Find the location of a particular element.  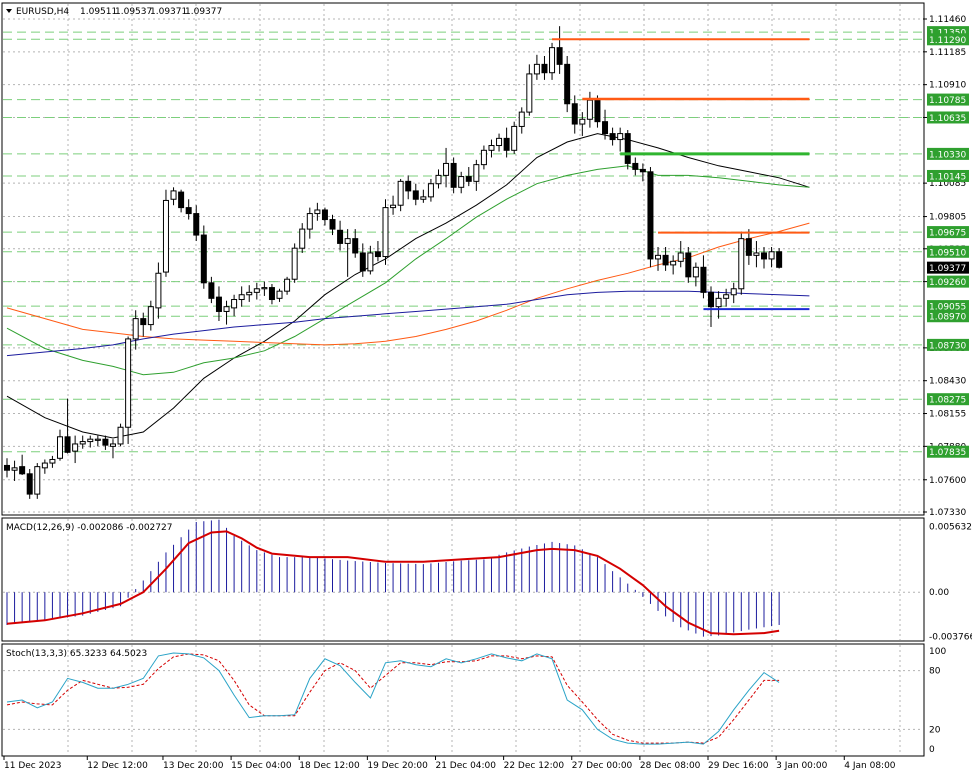

stoch-grid is located at coordinates (463, 700).